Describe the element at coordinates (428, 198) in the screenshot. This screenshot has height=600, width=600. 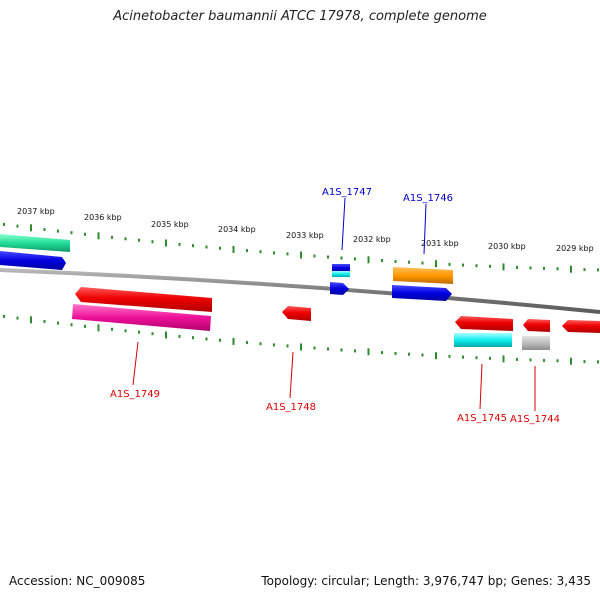
I see `gene-label-a1s-1746: A1S_1746` at that location.